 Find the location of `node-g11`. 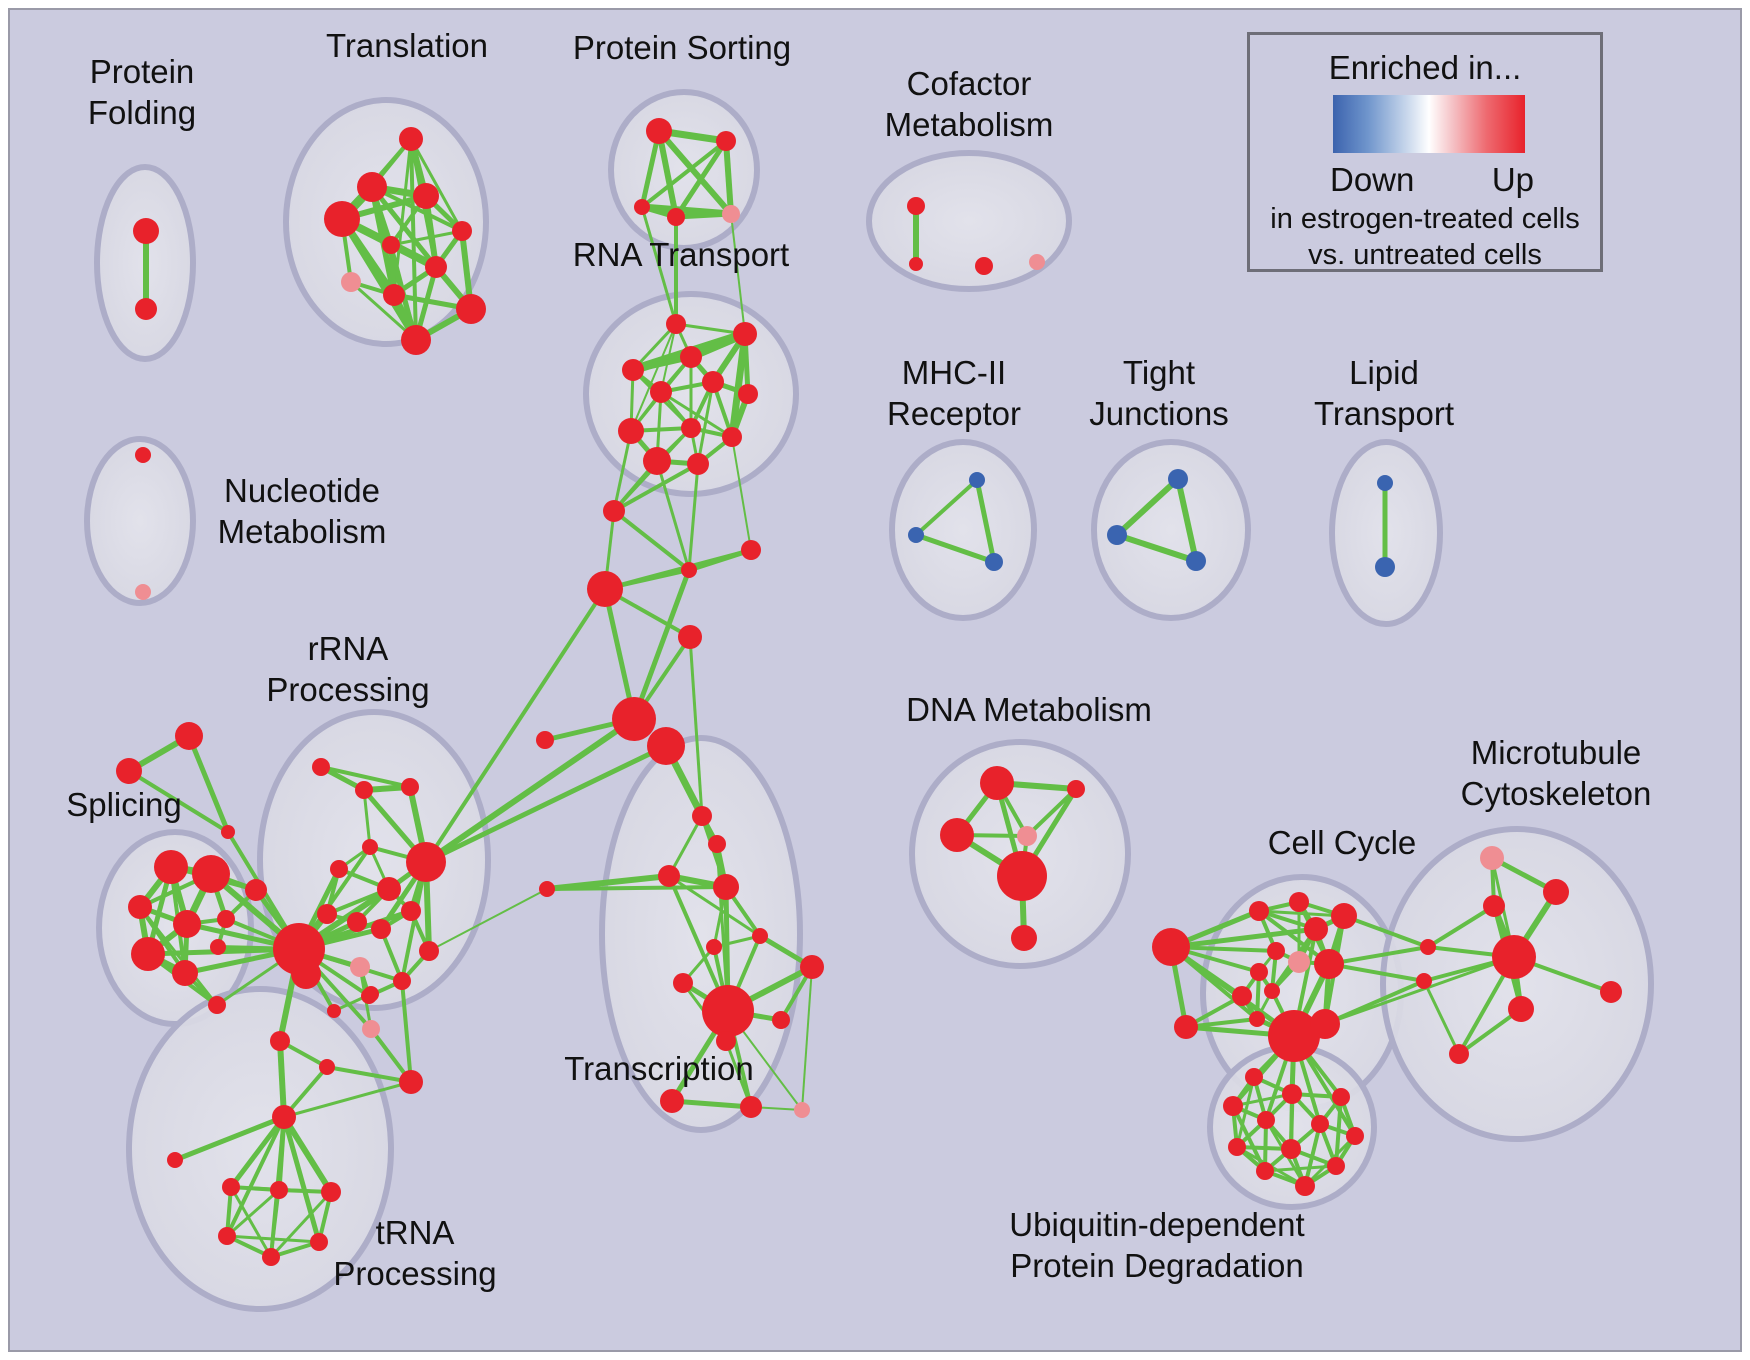

node-g11 is located at coordinates (381, 929).